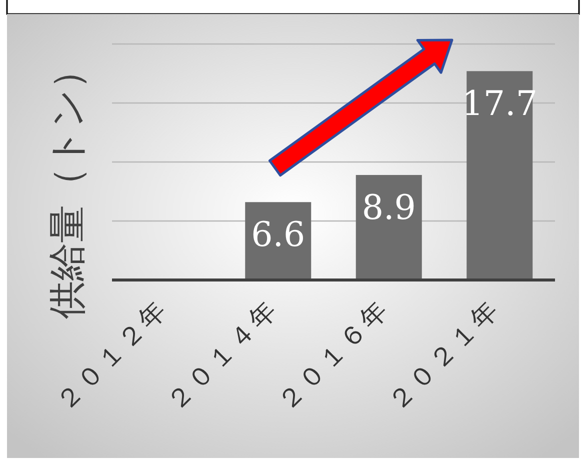  What do you see at coordinates (278, 235) in the screenshot?
I see `data-label: 6.6` at bounding box center [278, 235].